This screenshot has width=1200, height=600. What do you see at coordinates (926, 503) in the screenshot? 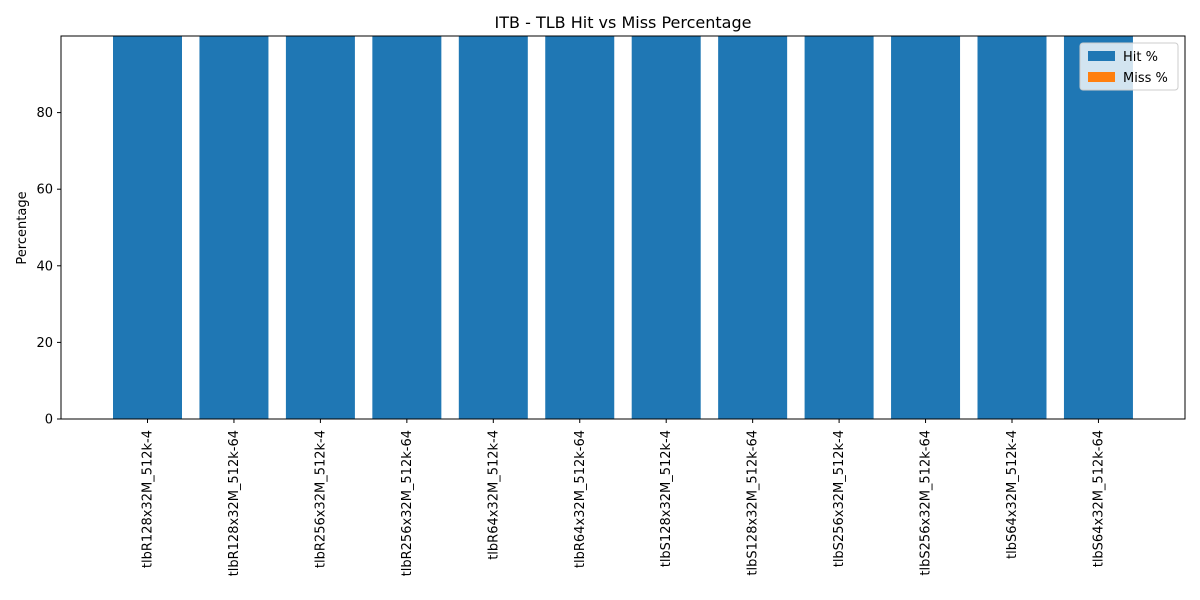
I see `x-tick-label: tlbS256x32M_512k-64` at bounding box center [926, 503].